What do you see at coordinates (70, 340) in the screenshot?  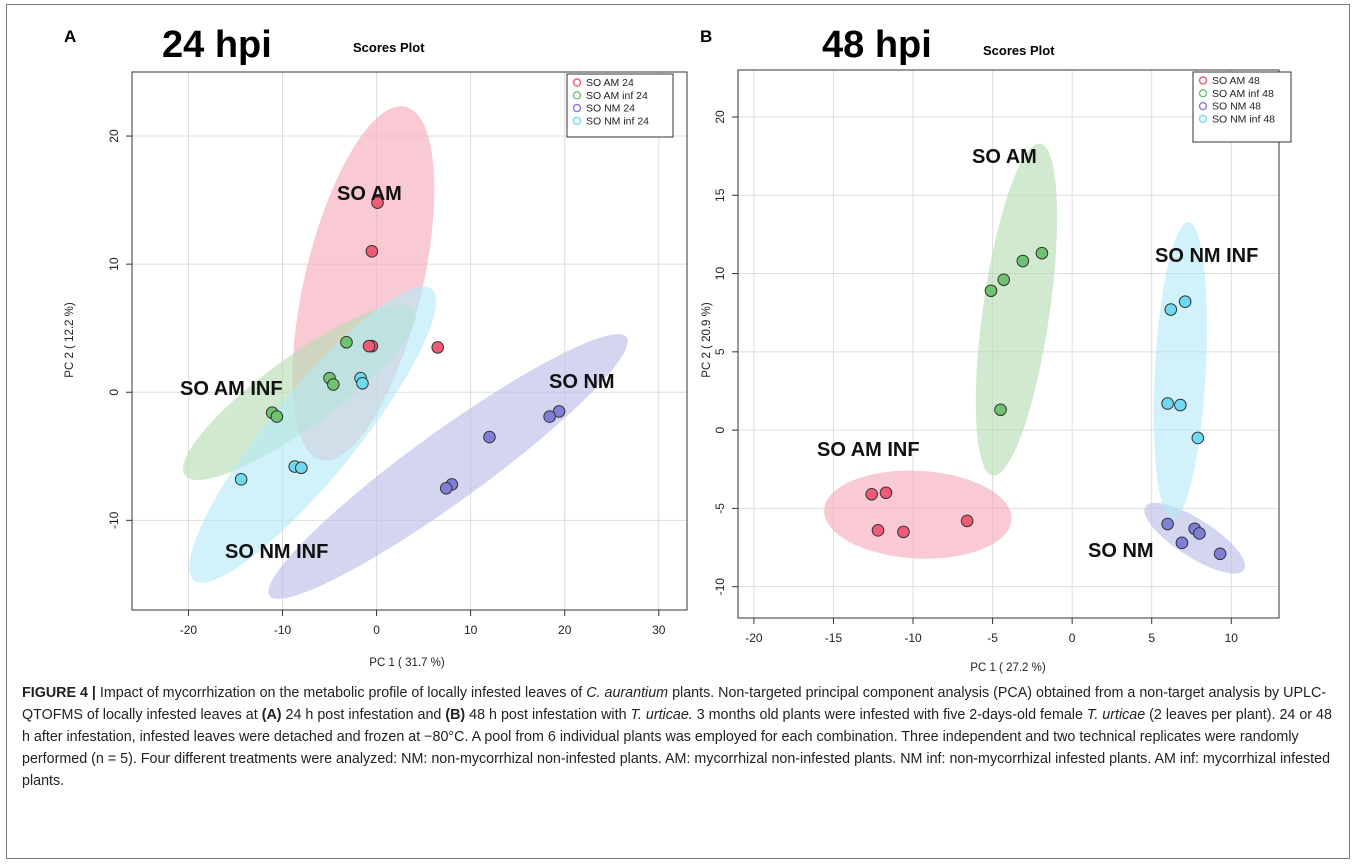 I see `y-axis-label: PC 2 ( 12.2 %)` at bounding box center [70, 340].